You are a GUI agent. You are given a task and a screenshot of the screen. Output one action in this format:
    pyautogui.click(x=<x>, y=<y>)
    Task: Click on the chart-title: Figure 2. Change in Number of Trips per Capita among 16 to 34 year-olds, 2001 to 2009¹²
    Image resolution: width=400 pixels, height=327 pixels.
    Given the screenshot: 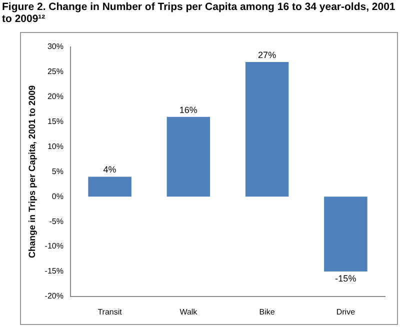 What is the action you would take?
    pyautogui.click(x=199, y=13)
    